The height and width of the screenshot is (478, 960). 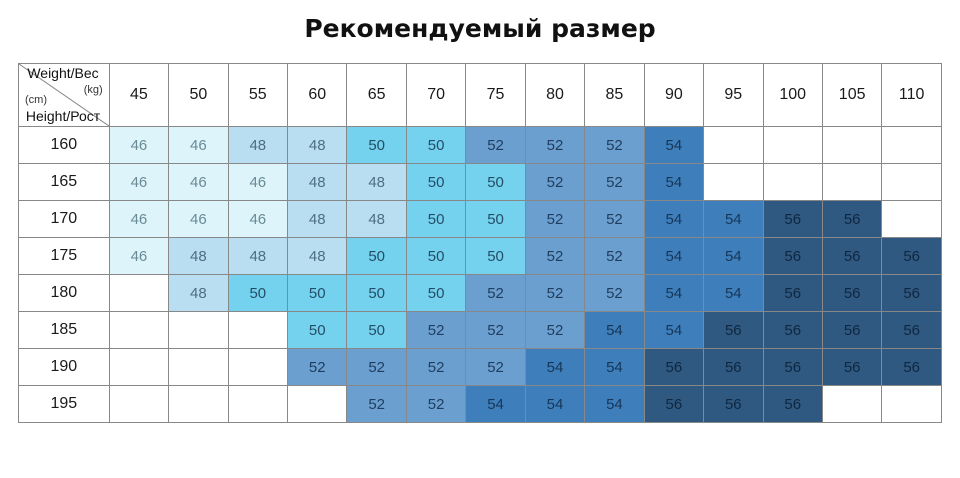 I want to click on height-row-label: 170, so click(x=64, y=219).